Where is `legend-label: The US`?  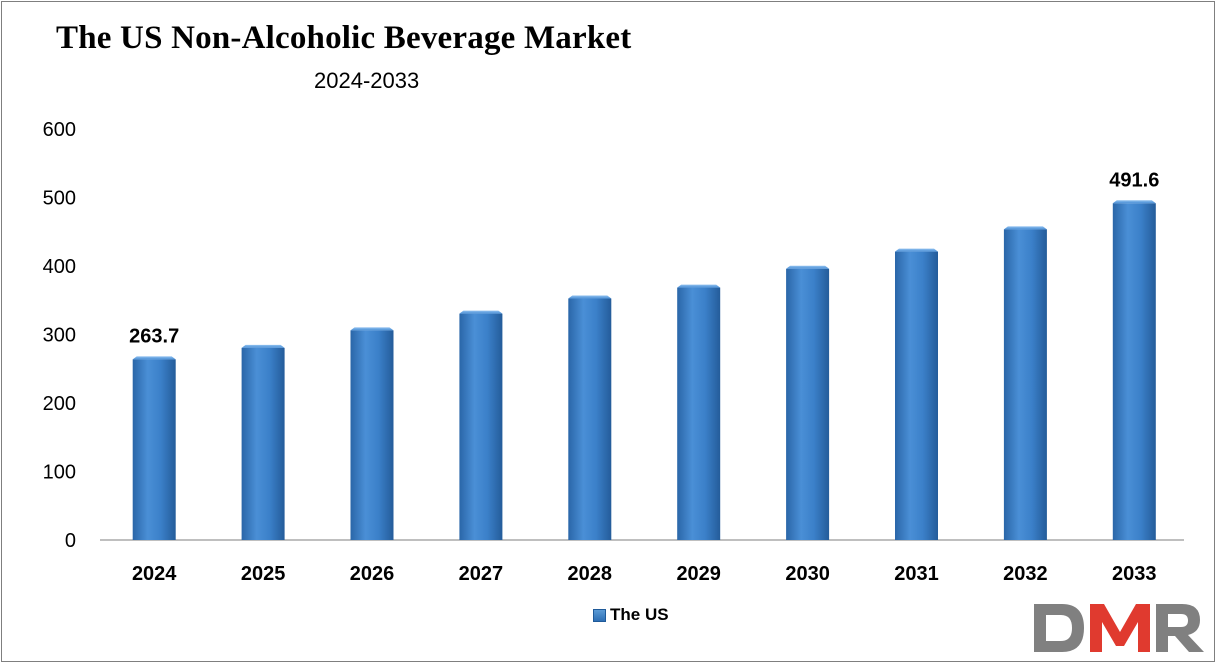 legend-label: The US is located at coordinates (639, 614).